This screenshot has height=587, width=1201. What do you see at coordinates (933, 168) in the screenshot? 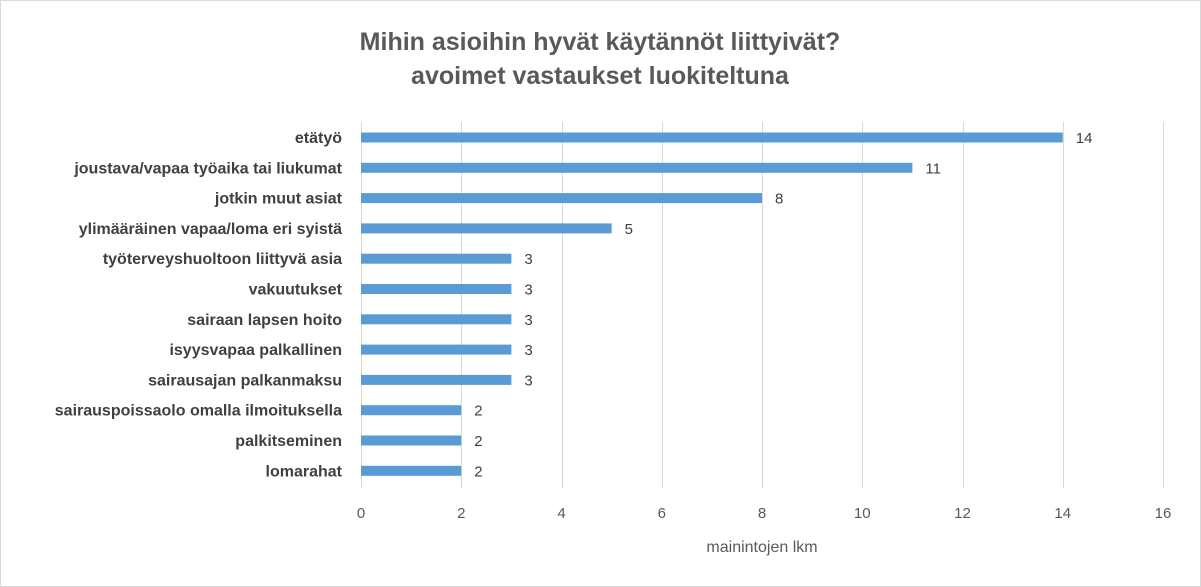
I see `data-label: 11` at bounding box center [933, 168].